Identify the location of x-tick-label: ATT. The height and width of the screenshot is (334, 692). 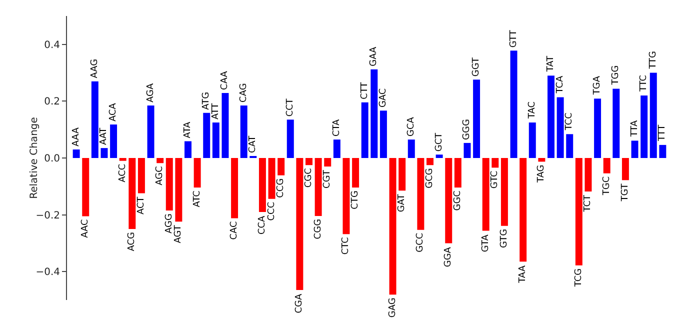
(215, 111).